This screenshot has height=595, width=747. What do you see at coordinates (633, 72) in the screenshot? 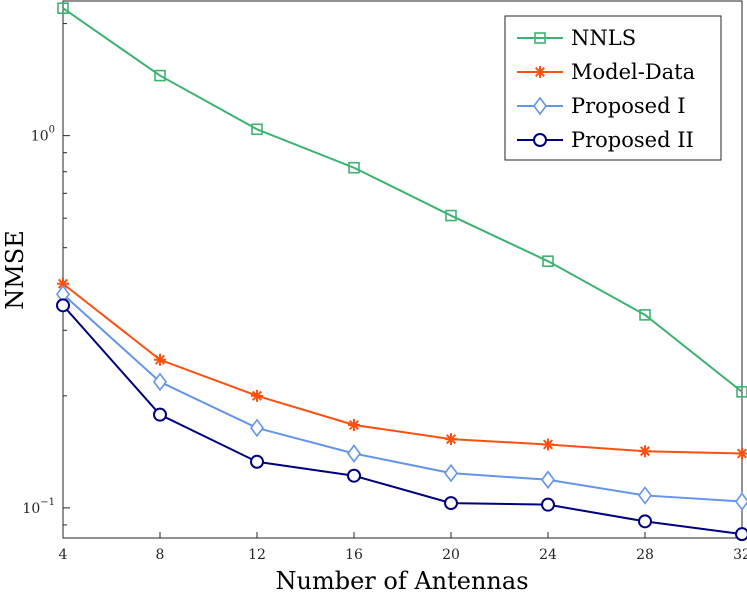
I see `legend-label: Model-Data` at bounding box center [633, 72].